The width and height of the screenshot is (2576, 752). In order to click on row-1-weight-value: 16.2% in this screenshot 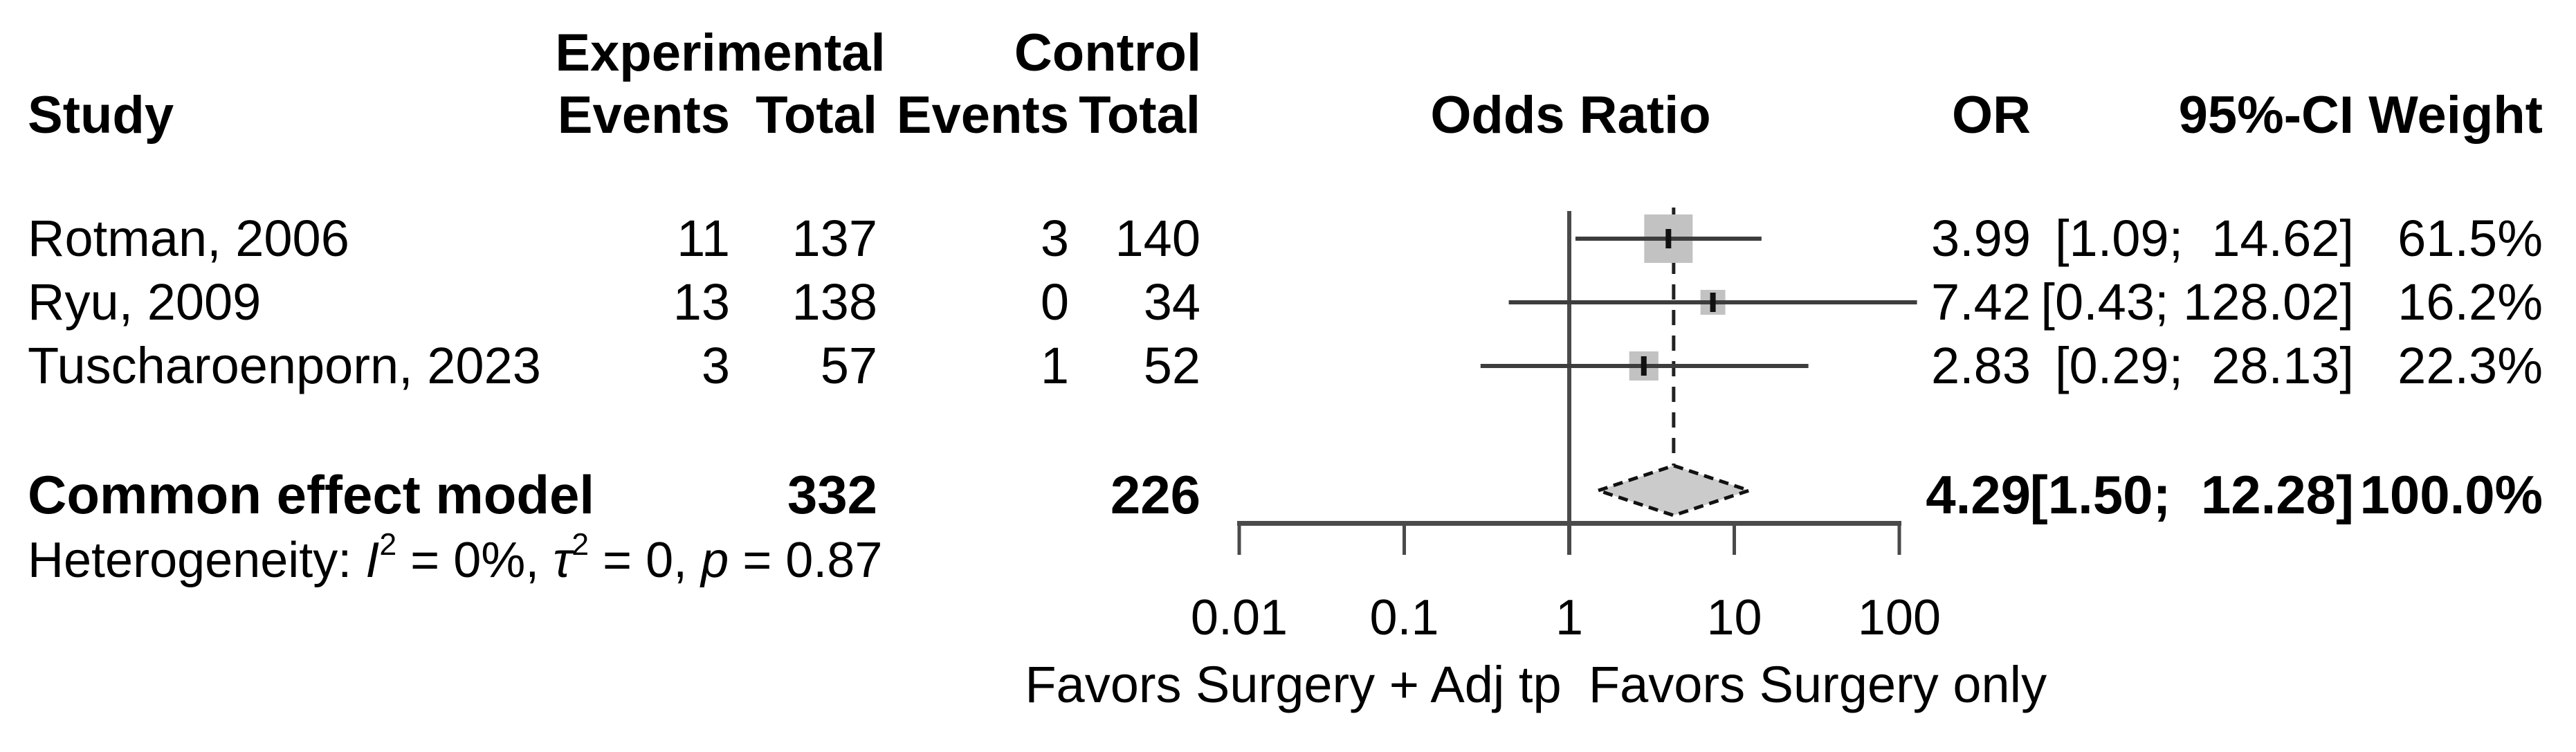, I will do `click(2470, 302)`.